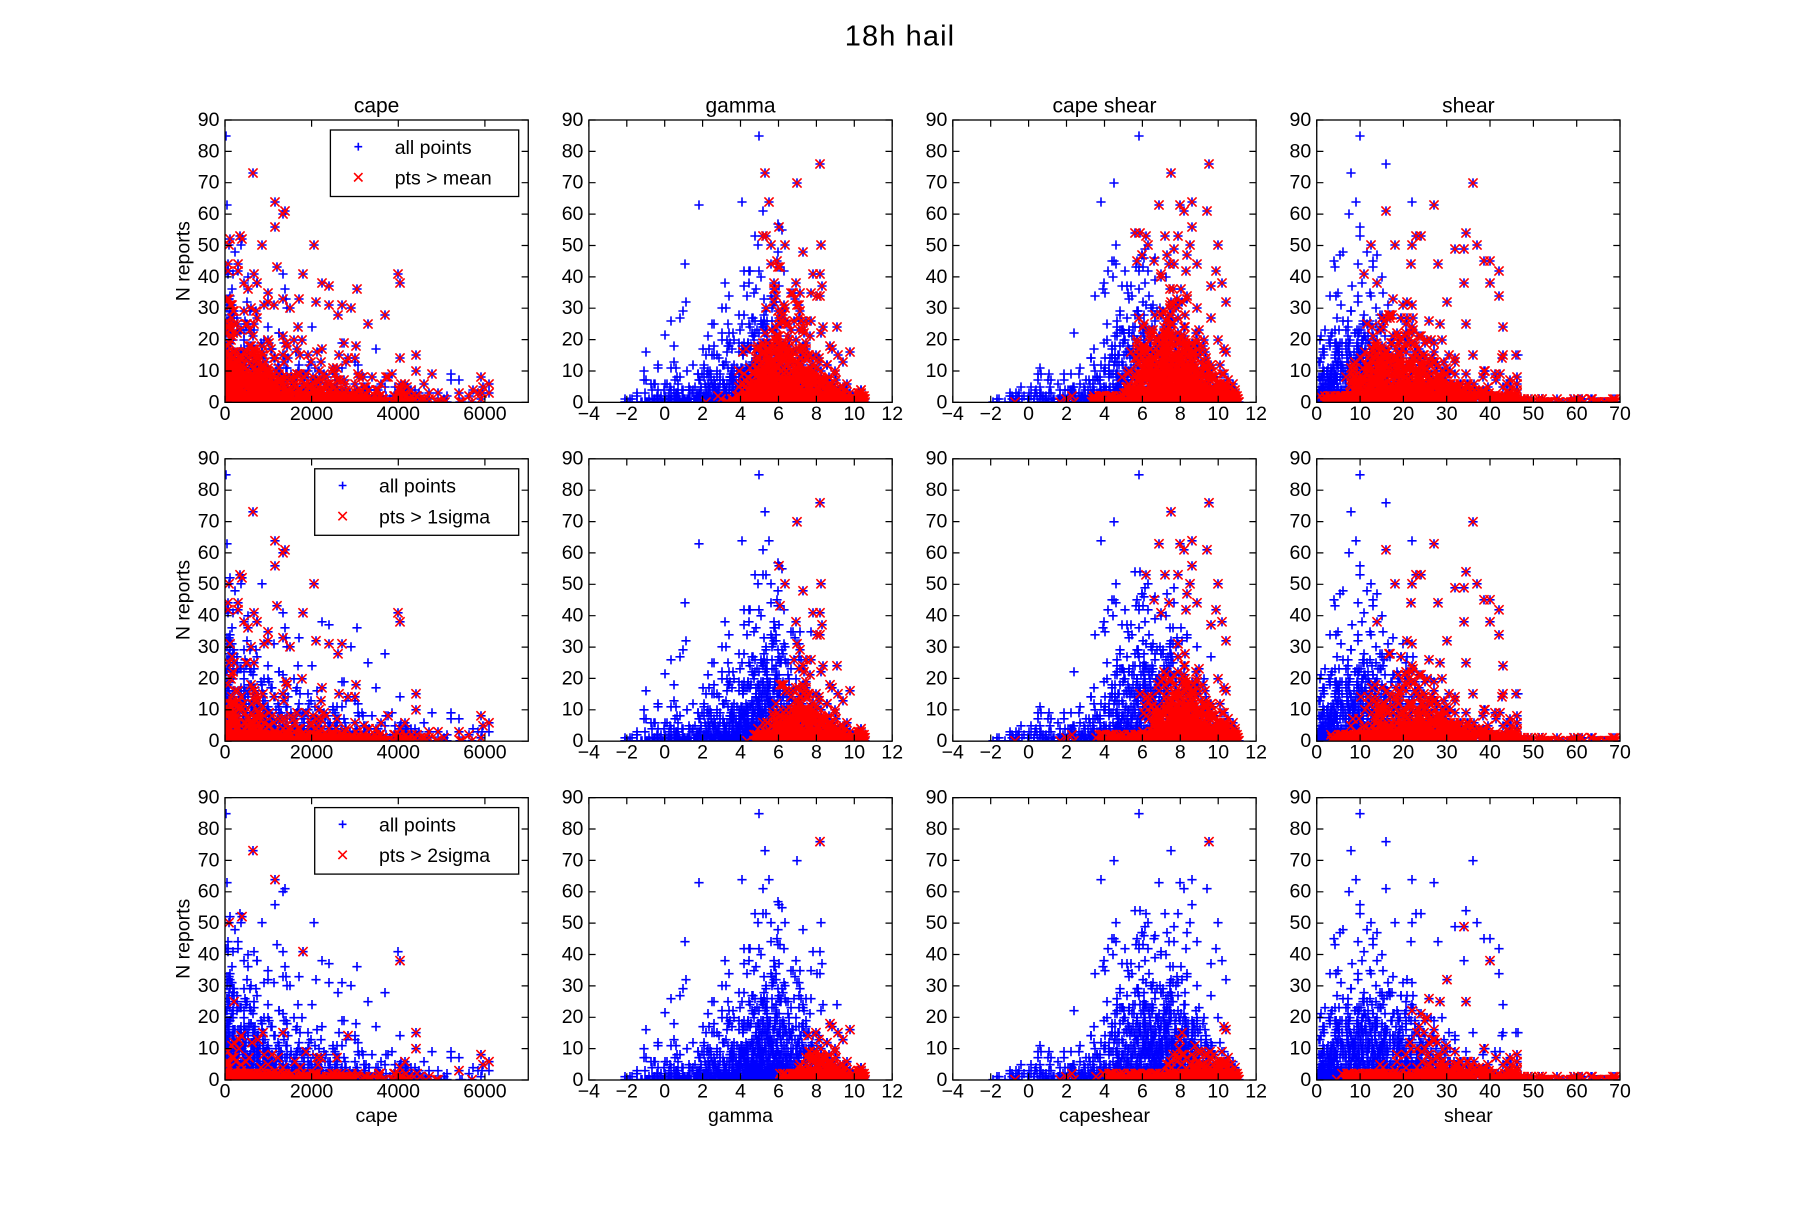 Image resolution: width=1800 pixels, height=1205 pixels. Describe the element at coordinates (184, 261) in the screenshot. I see `svg-text: N reports` at that location.